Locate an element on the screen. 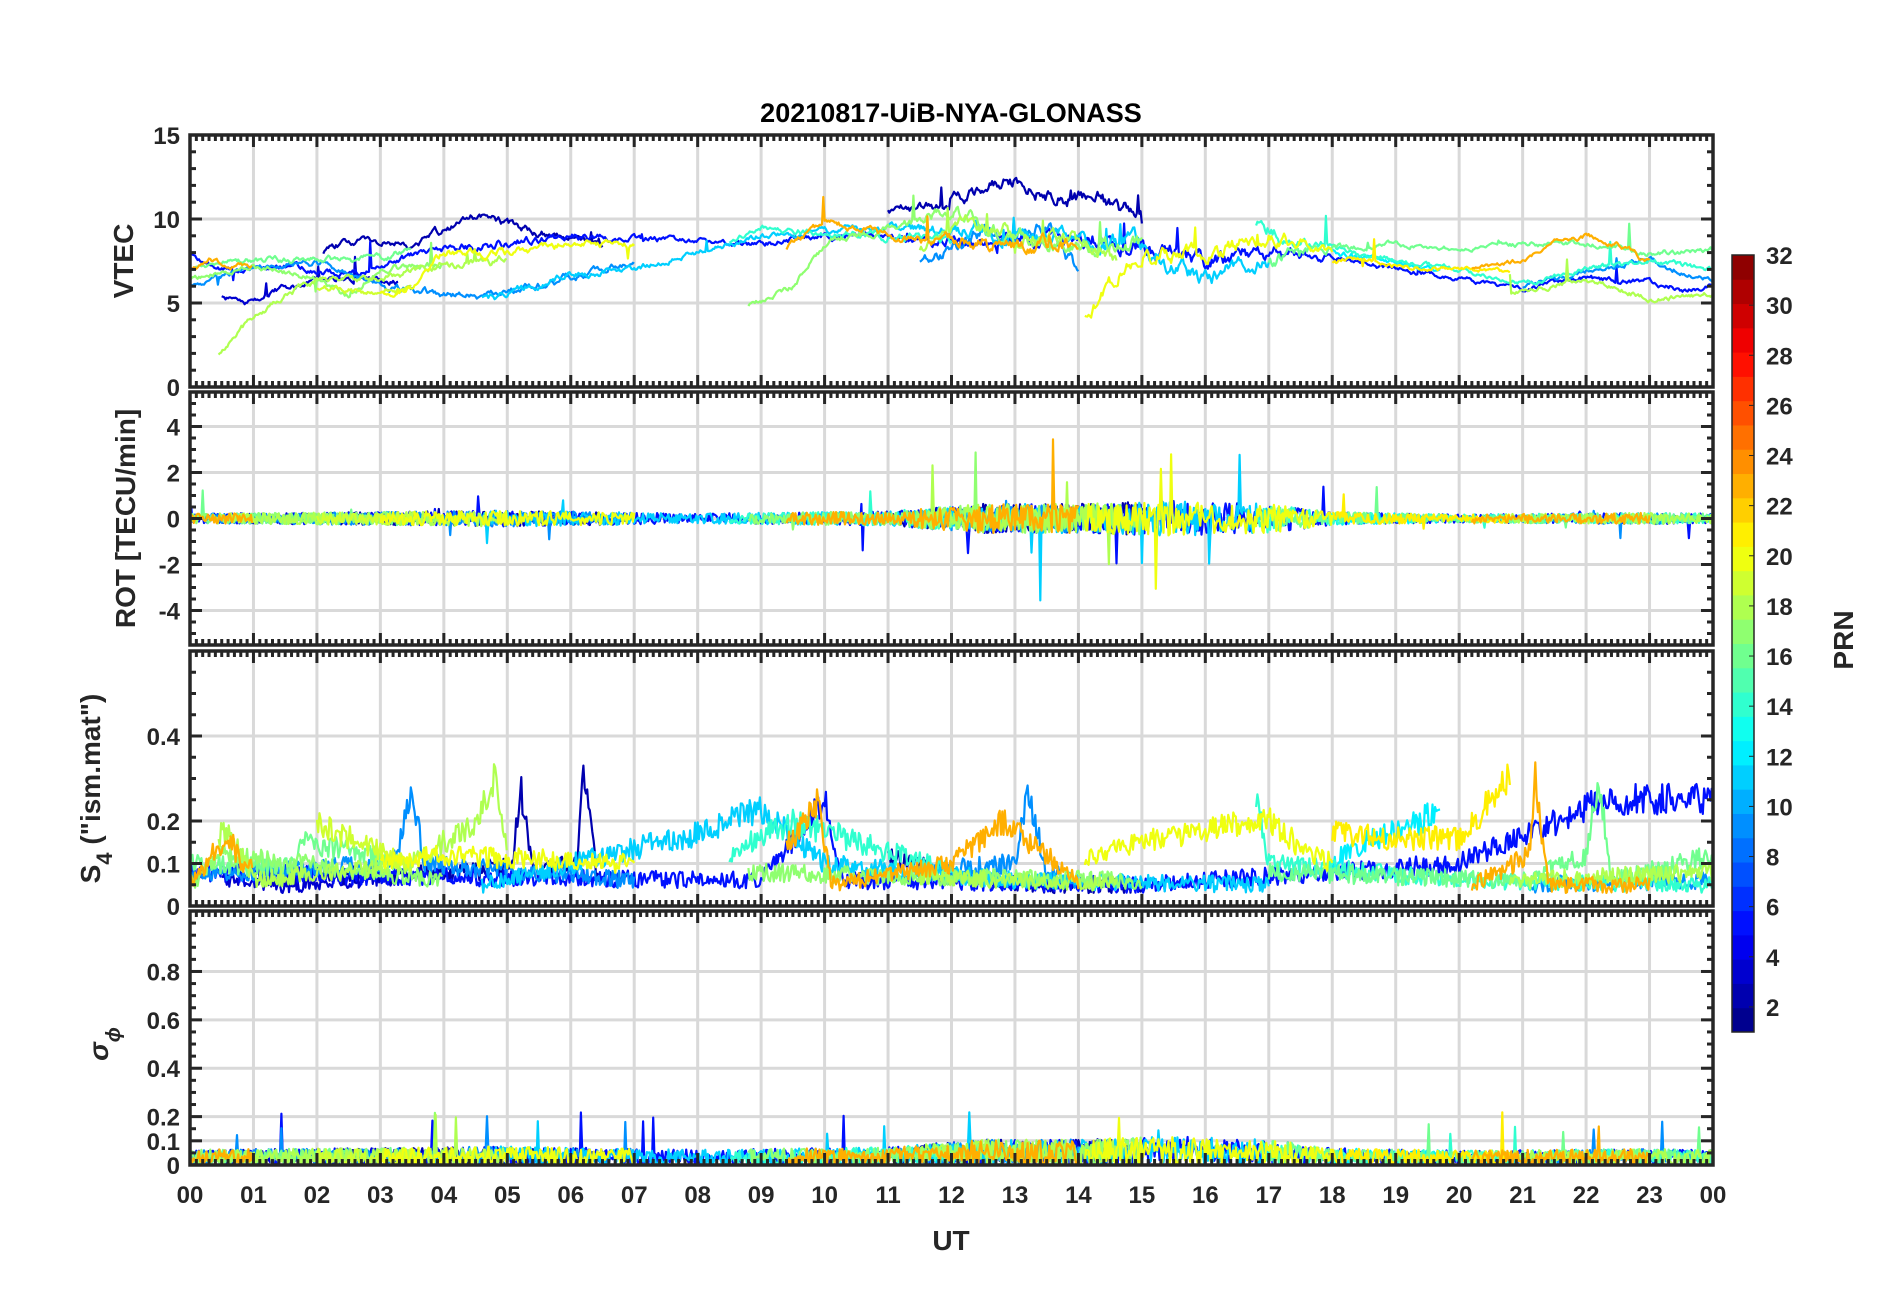 Image resolution: width=1902 pixels, height=1292 pixels. colorbar-tick-label: 12 is located at coordinates (1779, 757).